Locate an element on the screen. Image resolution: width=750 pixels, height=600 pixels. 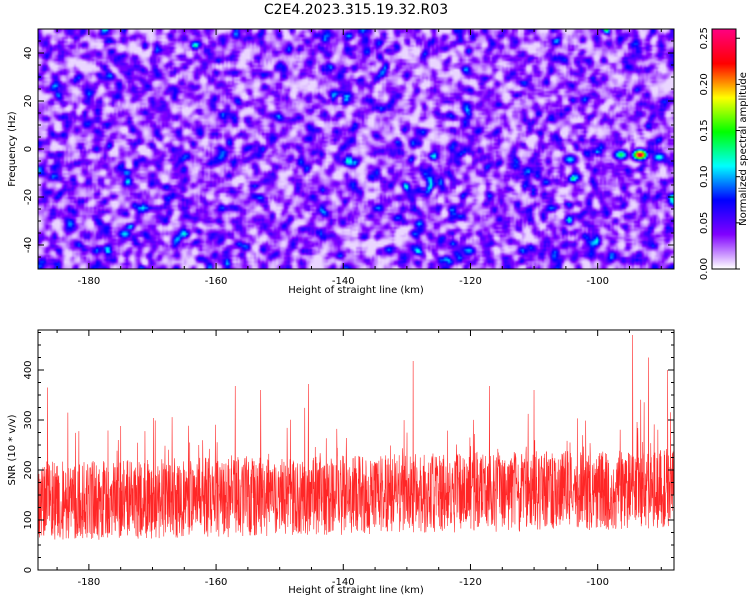
colorbar-label: Normalized spectral amplitude is located at coordinates (743, 149).